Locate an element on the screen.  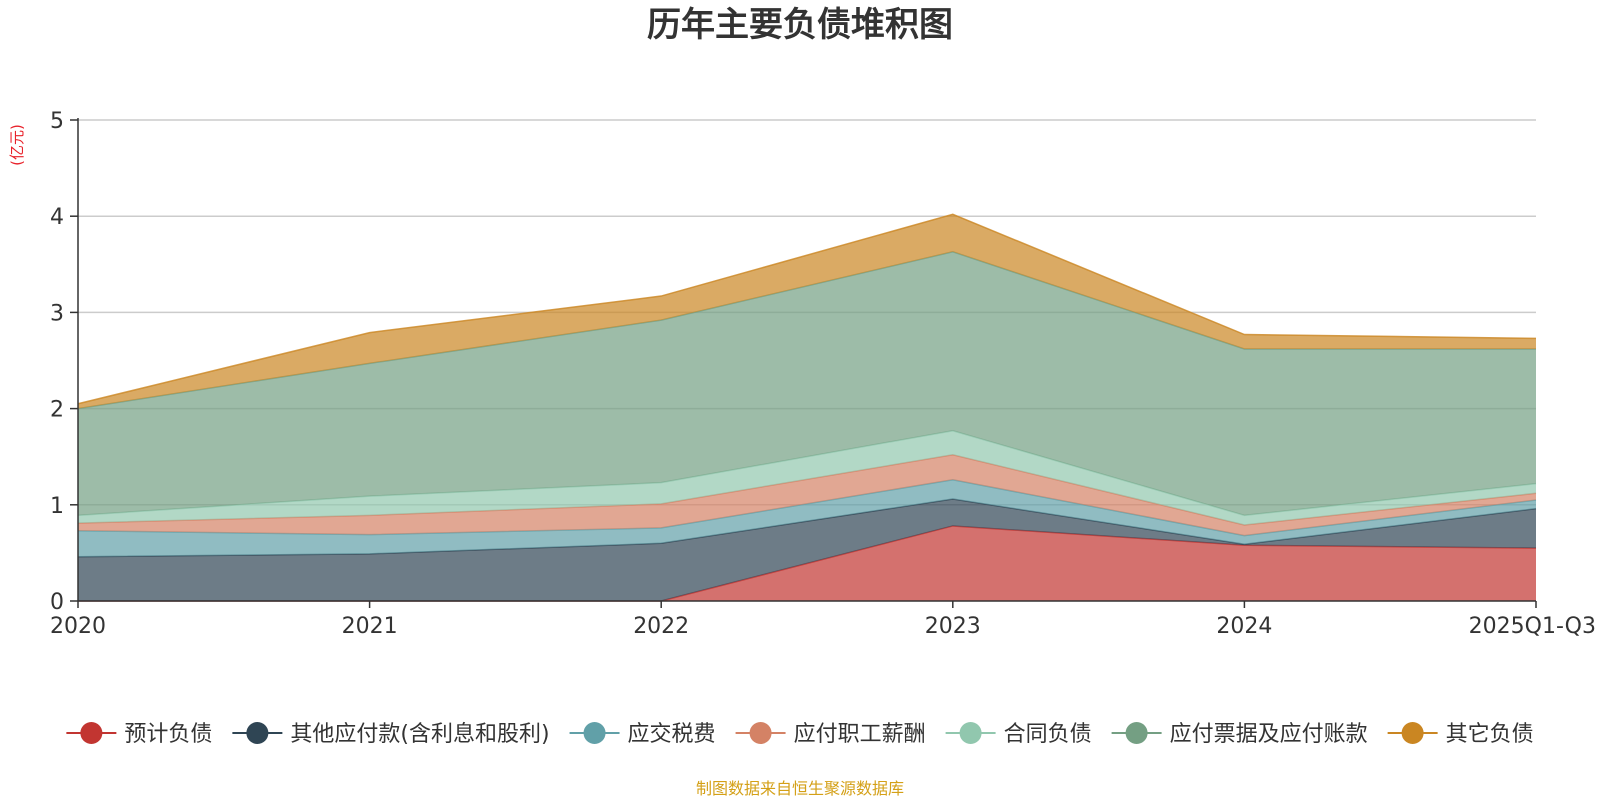
x-tick-label: 2023 is located at coordinates (953, 626).